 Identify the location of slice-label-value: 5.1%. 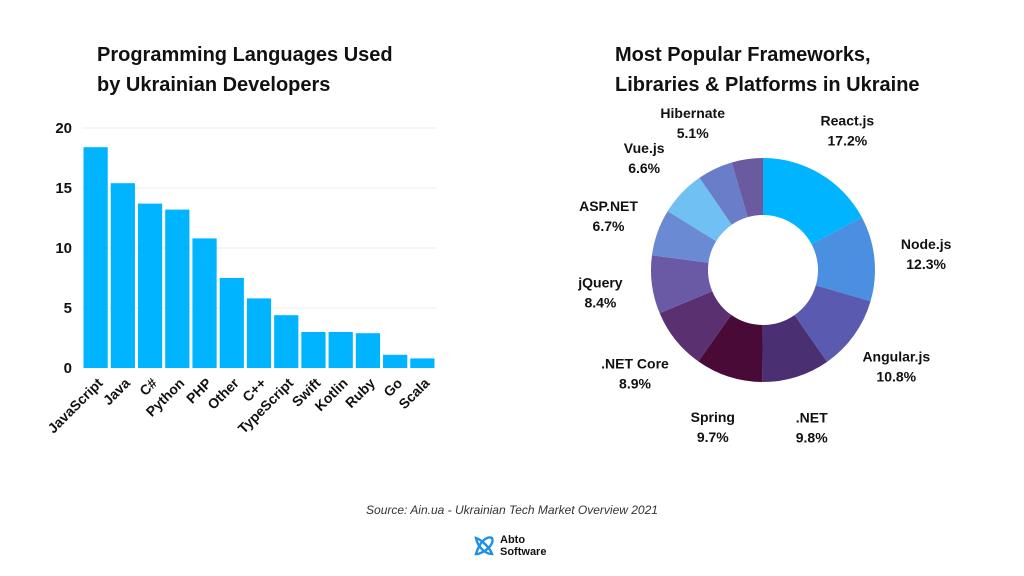
(693, 133).